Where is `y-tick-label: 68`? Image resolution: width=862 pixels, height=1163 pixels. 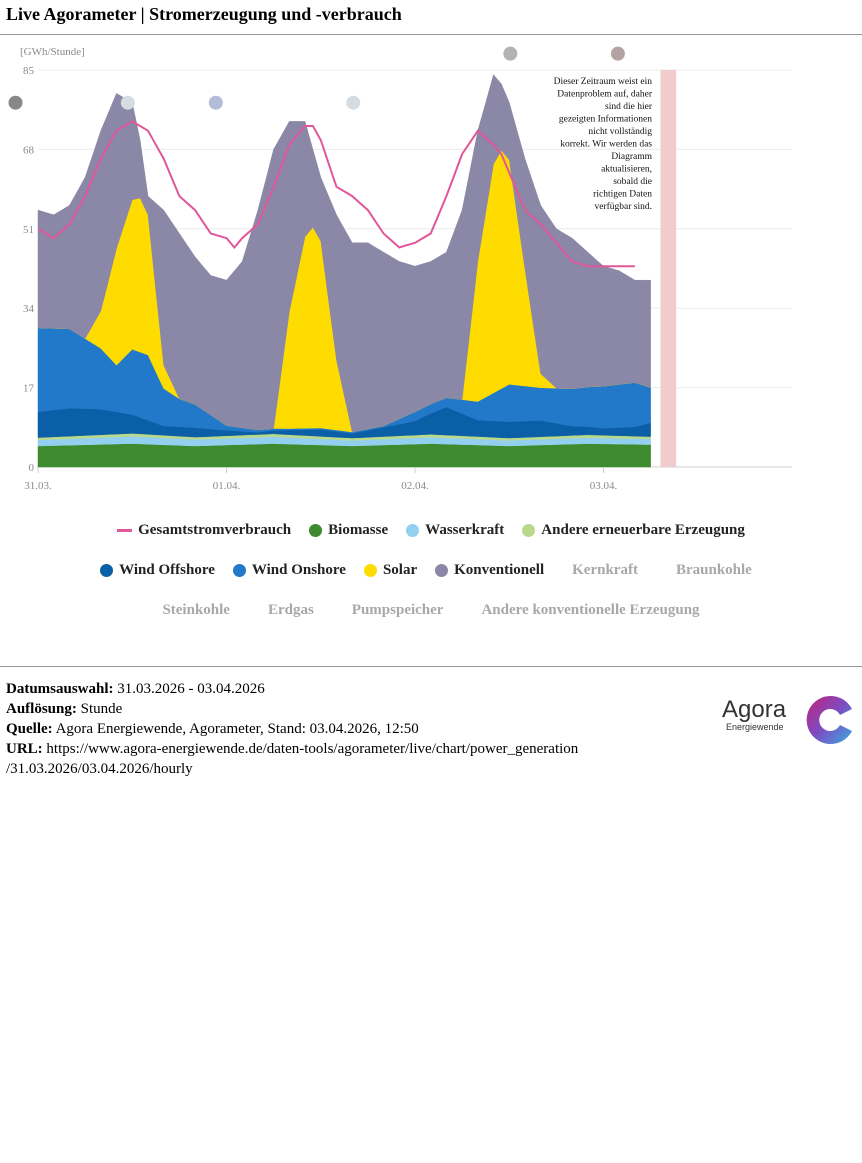 y-tick-label: 68 is located at coordinates (29, 150).